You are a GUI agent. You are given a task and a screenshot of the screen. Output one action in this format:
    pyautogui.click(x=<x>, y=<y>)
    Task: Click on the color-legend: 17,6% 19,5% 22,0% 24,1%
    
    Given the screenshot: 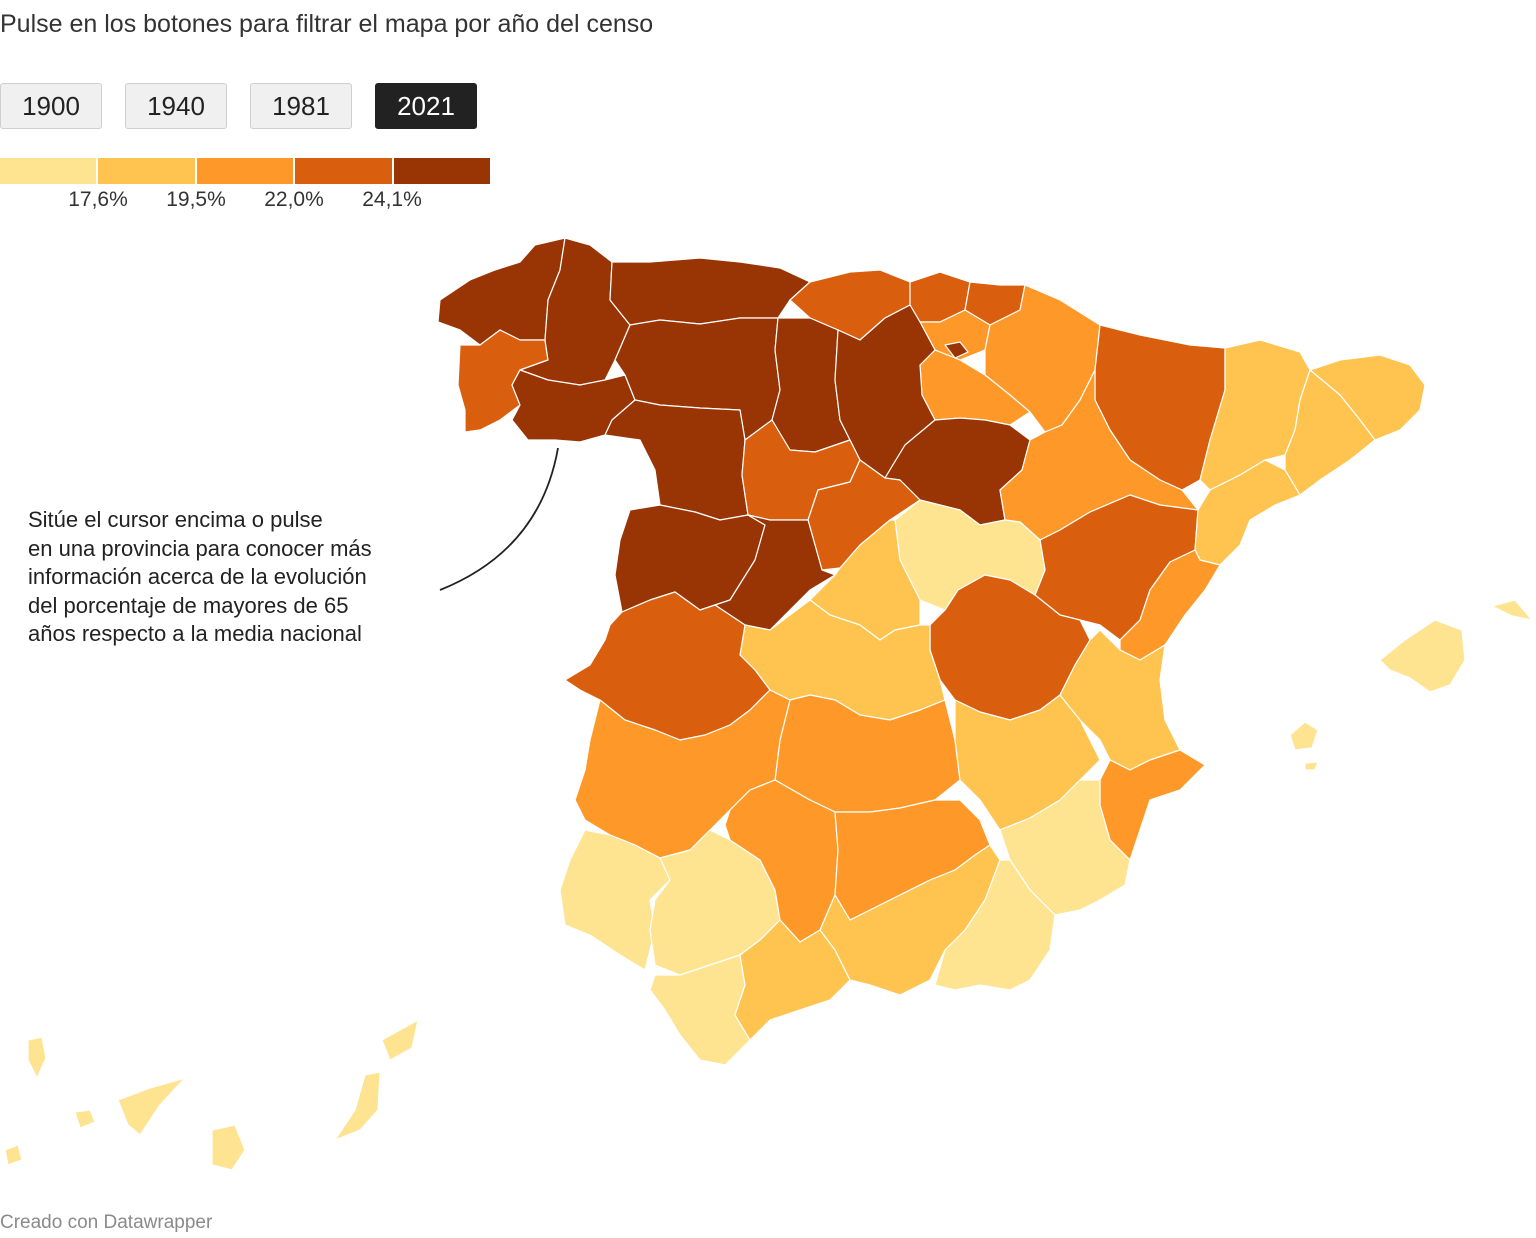 What is the action you would take?
    pyautogui.click(x=245, y=188)
    